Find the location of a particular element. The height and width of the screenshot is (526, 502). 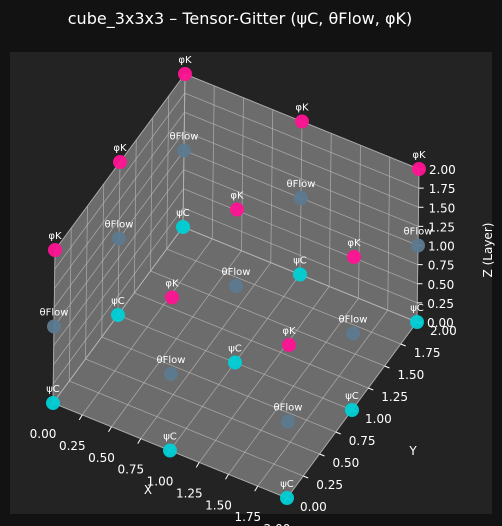

z-tick-label: 1.75 is located at coordinates (442, 189).